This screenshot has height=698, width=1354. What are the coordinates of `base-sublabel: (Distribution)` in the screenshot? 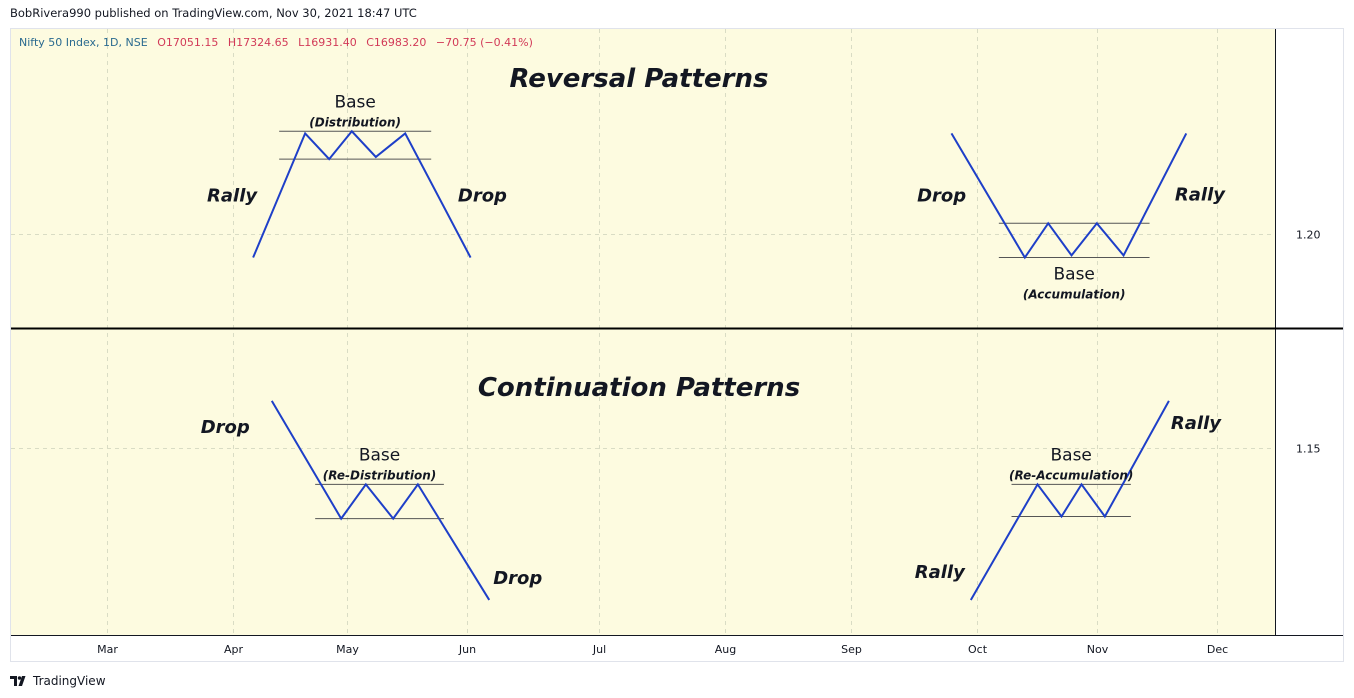 It's located at (355, 122).